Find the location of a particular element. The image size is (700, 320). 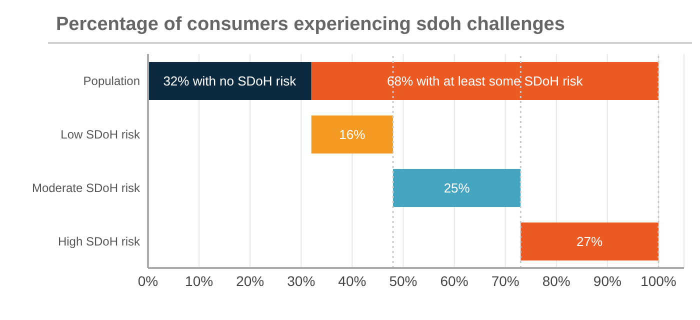

y-tick-label: Population is located at coordinates (111, 81).